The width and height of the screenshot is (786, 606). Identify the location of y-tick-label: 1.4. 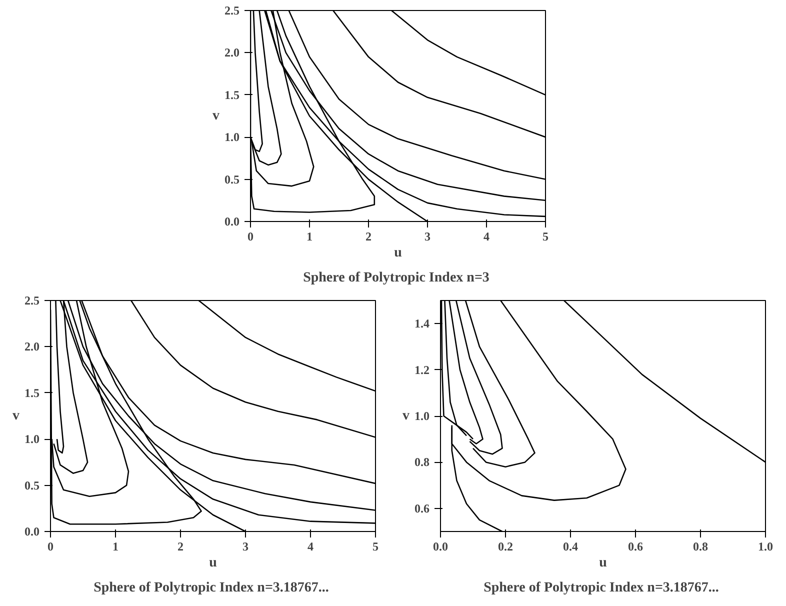
(422, 323).